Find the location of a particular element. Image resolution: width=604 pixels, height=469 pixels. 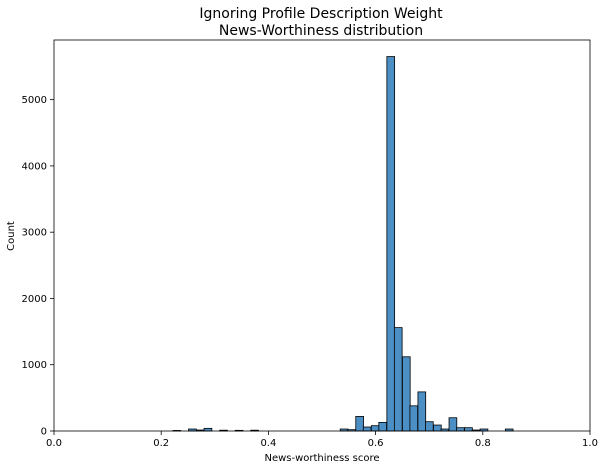

chart-title-line1: Ignoring Profile Description Weight is located at coordinates (321, 14).